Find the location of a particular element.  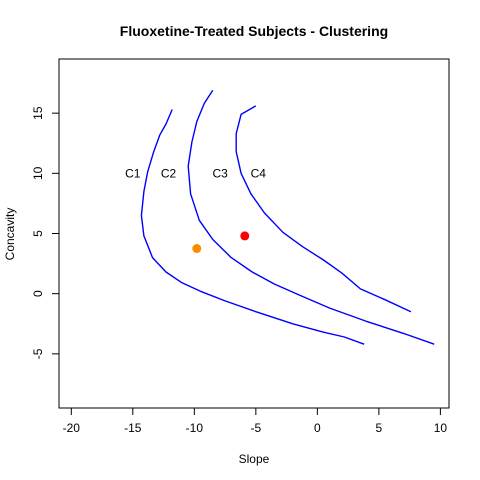

cluster-label-c3: C3 is located at coordinates (220, 174).